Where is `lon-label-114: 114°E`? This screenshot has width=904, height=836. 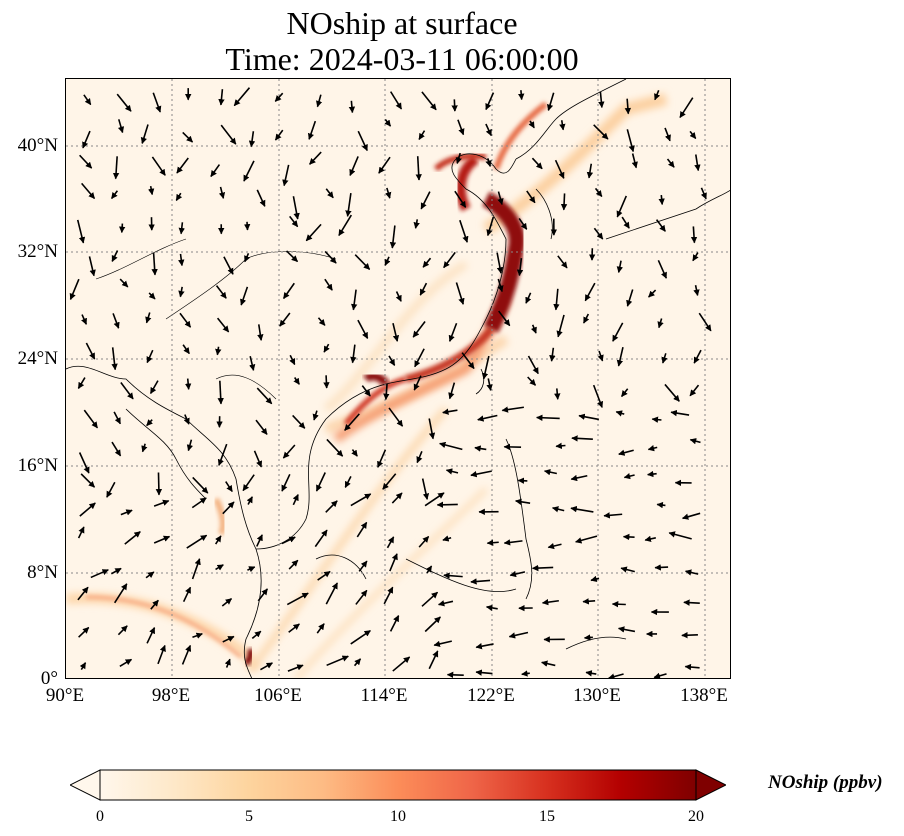
lon-label-114: 114°E is located at coordinates (384, 695).